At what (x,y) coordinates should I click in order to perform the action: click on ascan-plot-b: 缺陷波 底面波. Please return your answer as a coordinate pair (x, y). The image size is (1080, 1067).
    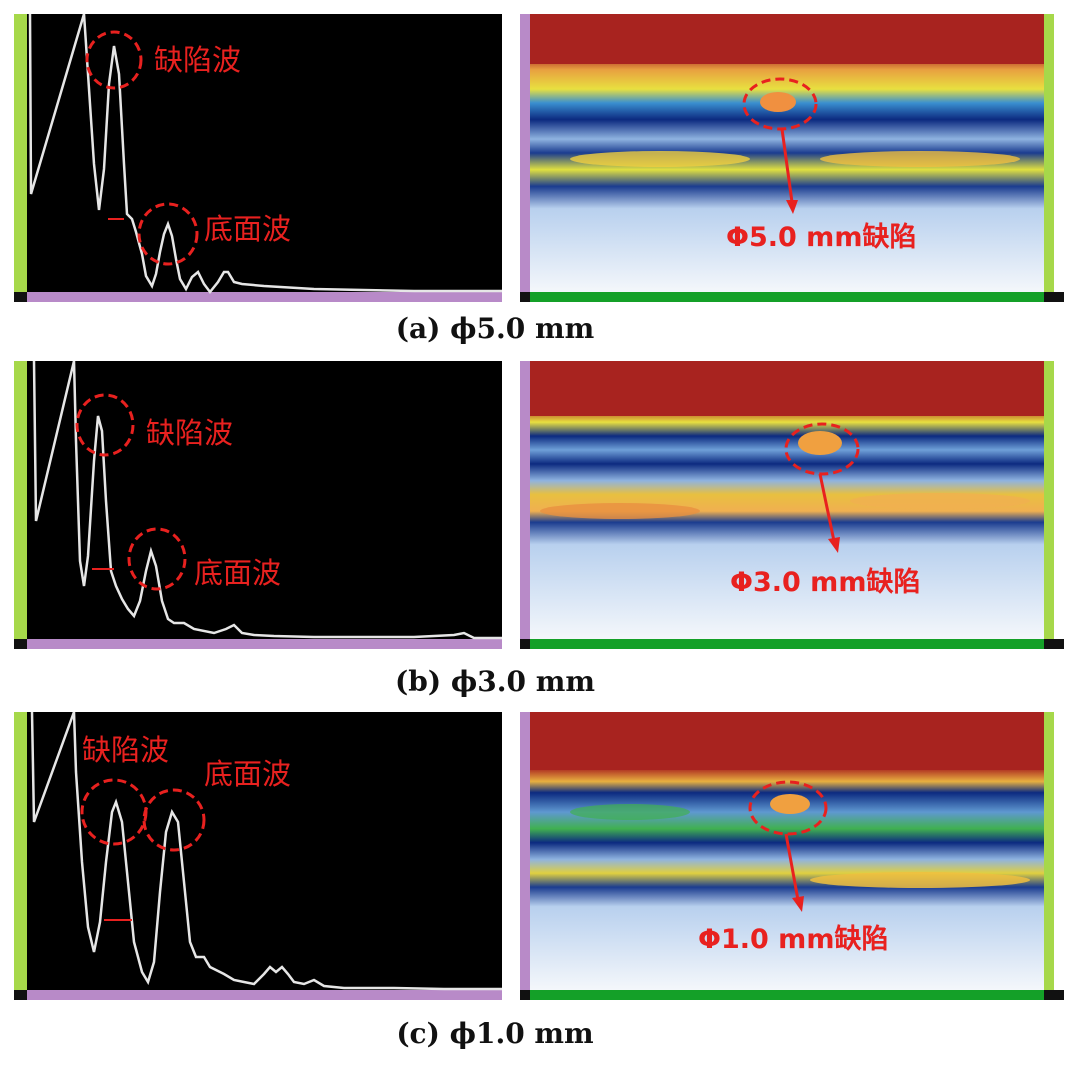
    Looking at the image, I should click on (258, 505).